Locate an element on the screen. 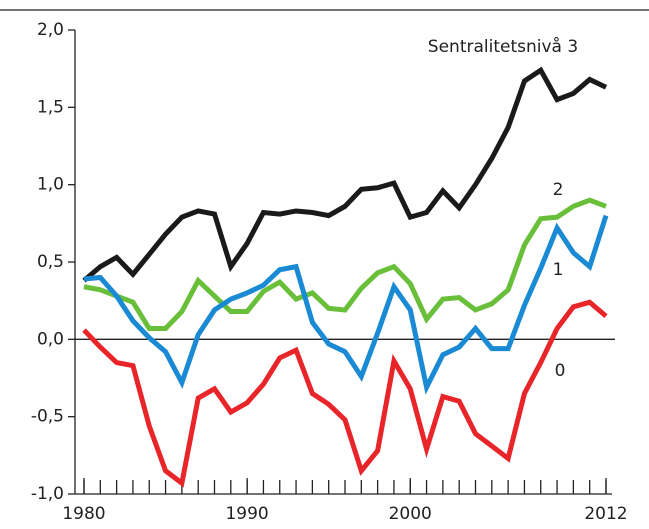  series-label: 2 is located at coordinates (558, 190).